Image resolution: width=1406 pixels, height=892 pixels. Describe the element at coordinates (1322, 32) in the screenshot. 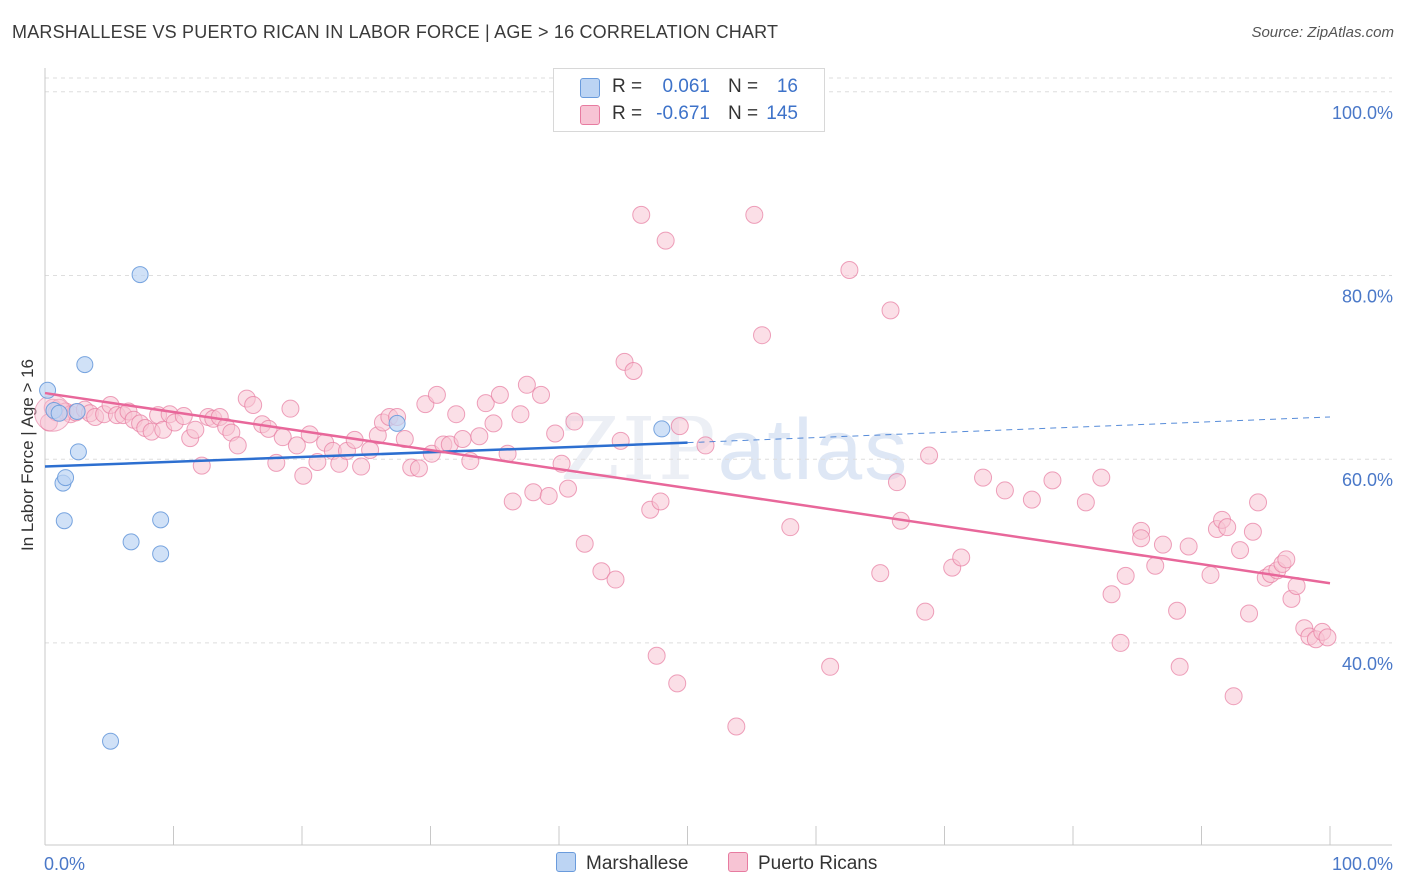

I see `source-credit: Source: ZipAtlas.com` at that location.